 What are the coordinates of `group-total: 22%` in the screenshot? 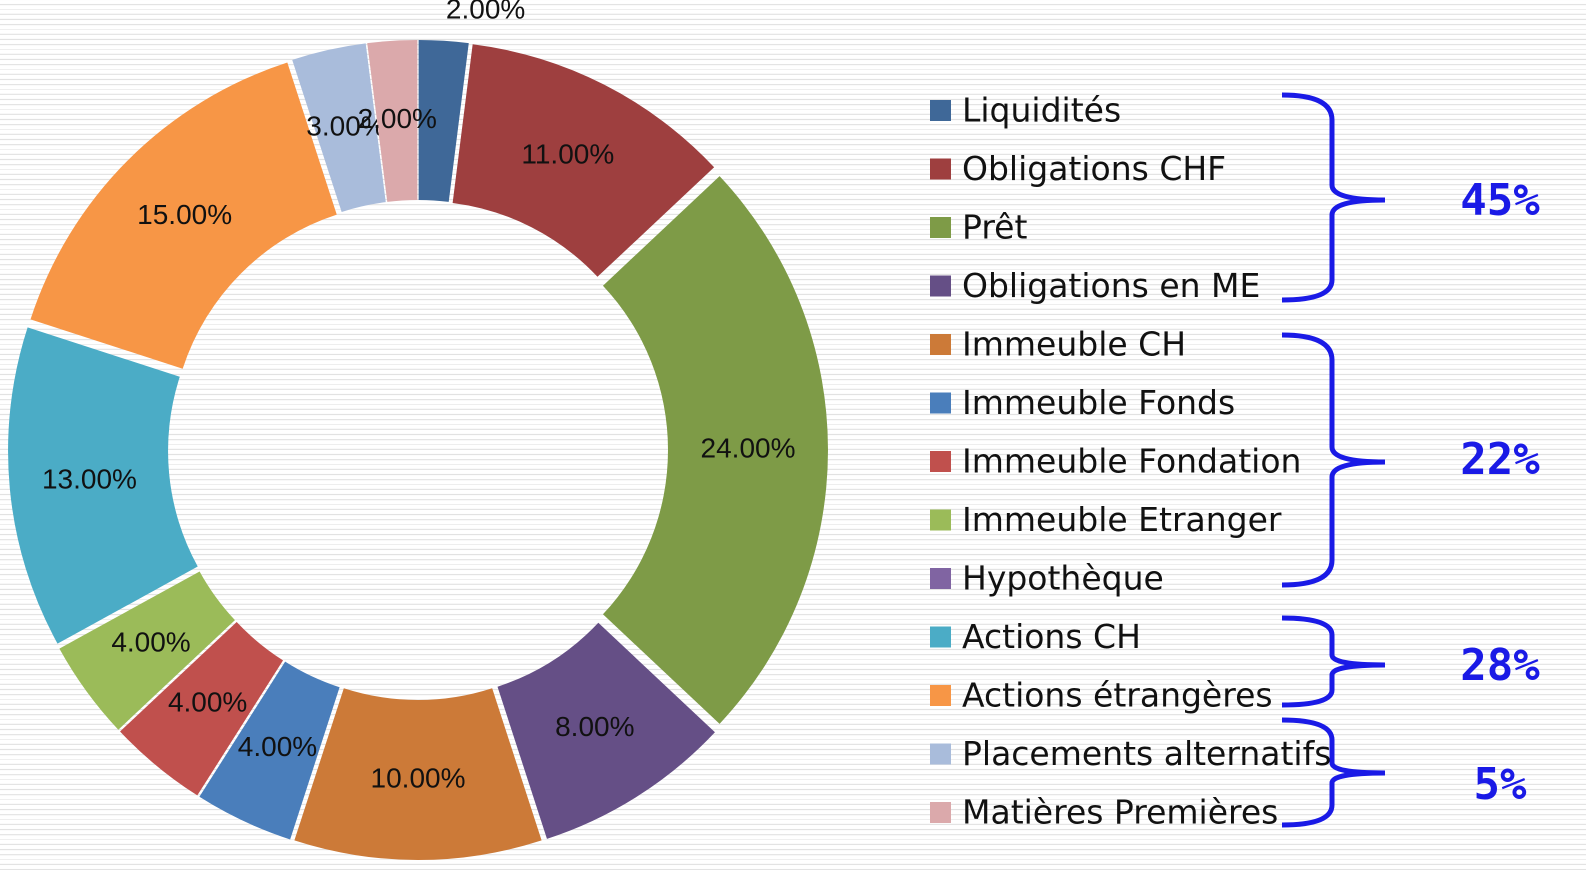 It's located at (1500, 459).